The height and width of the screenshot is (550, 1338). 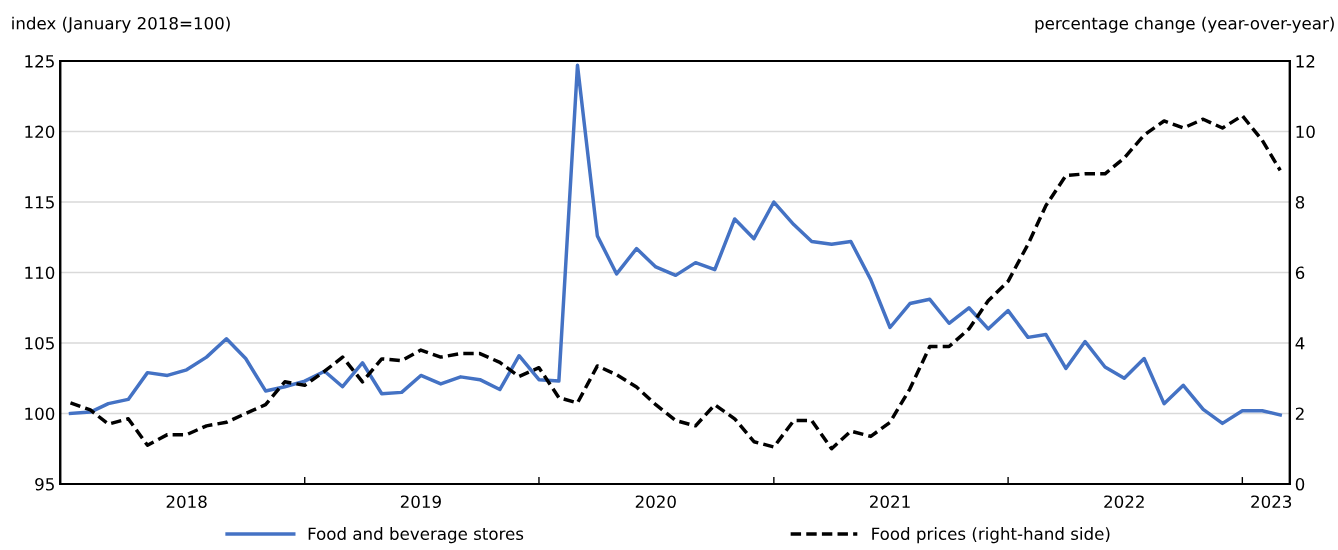 What do you see at coordinates (1300, 273) in the screenshot?
I see `y2-tick-label: 6` at bounding box center [1300, 273].